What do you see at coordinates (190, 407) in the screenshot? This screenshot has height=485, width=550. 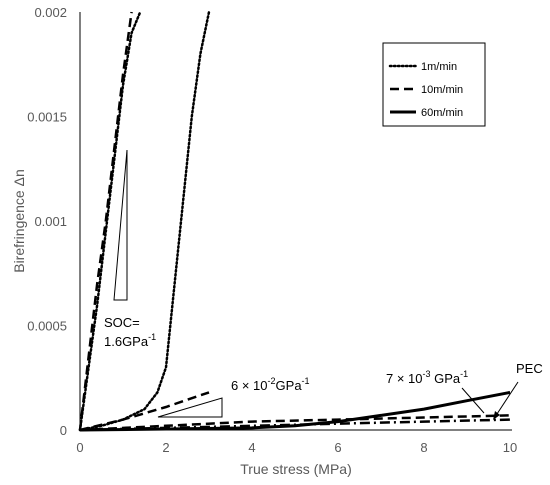 I see `mid-slope-triangle` at bounding box center [190, 407].